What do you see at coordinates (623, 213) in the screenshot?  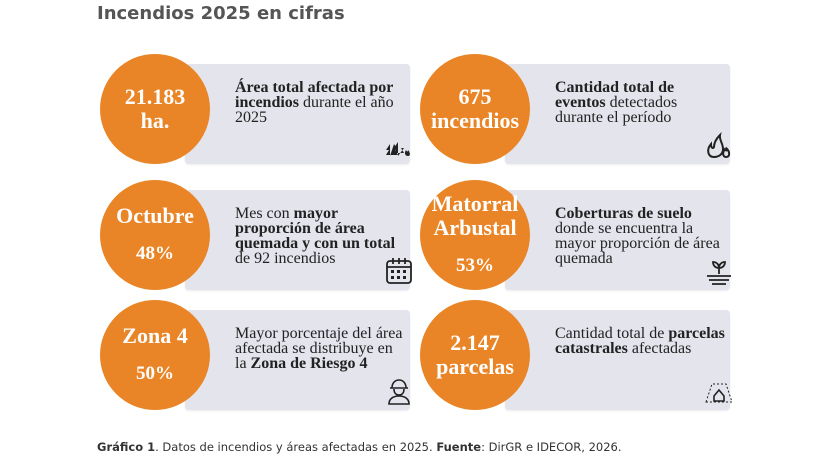 I see `description-segment: Coberturas de suelo` at bounding box center [623, 213].